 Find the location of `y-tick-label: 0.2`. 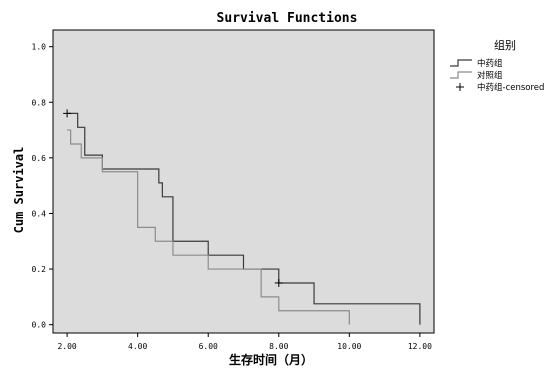

y-tick-label: 0.2 is located at coordinates (39, 269).